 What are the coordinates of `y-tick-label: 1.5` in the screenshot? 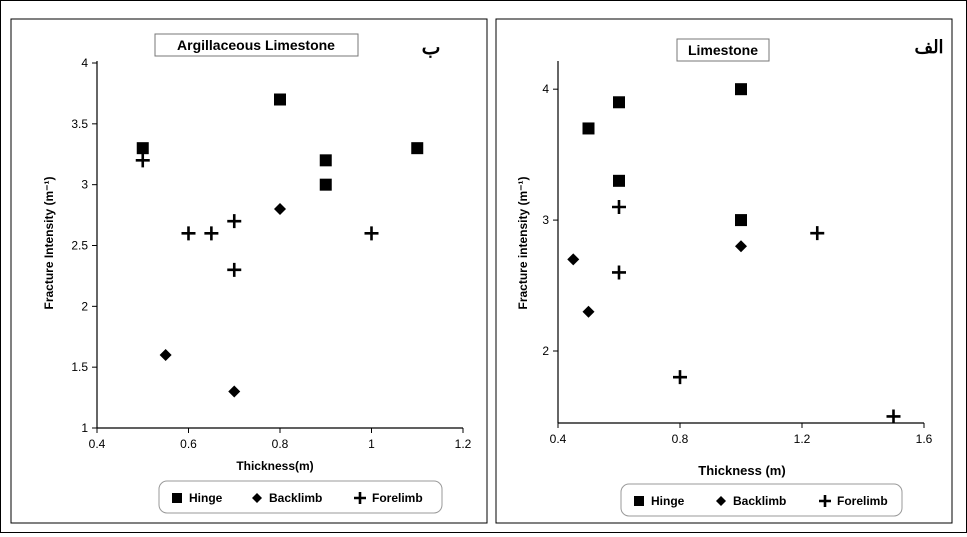 It's located at (79, 367).